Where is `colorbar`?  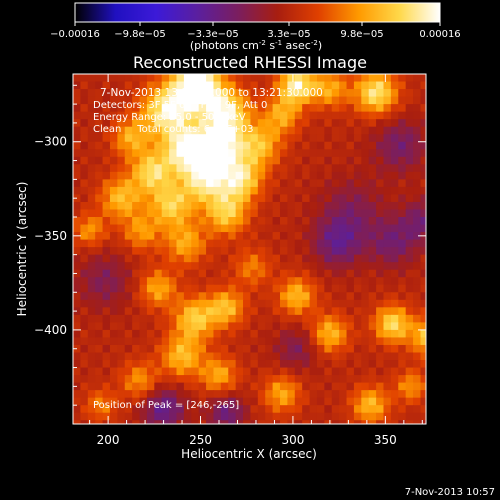
colorbar is located at coordinates (257, 12).